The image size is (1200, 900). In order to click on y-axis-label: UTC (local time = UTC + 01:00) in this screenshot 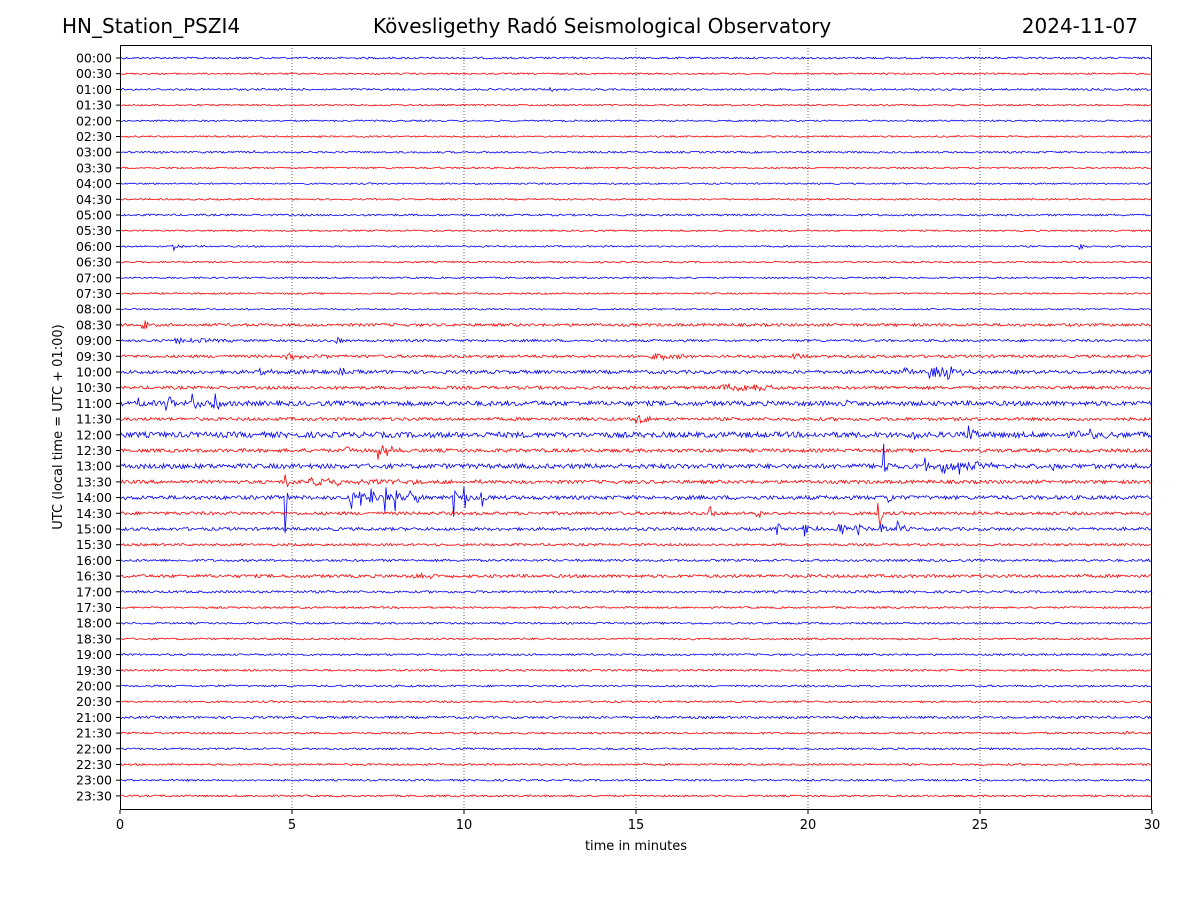, I will do `click(58, 426)`.